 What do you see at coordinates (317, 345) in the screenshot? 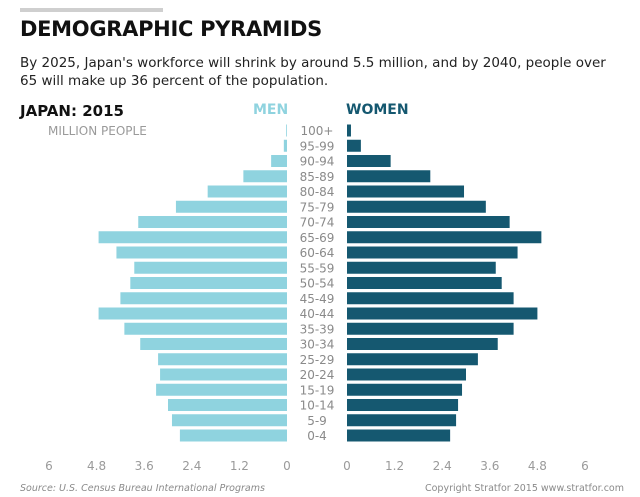
I see `age-label: 30-34` at bounding box center [317, 345].